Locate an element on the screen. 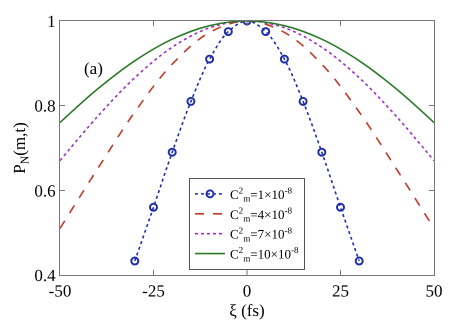  y-tick-label: 1 is located at coordinates (51, 21).